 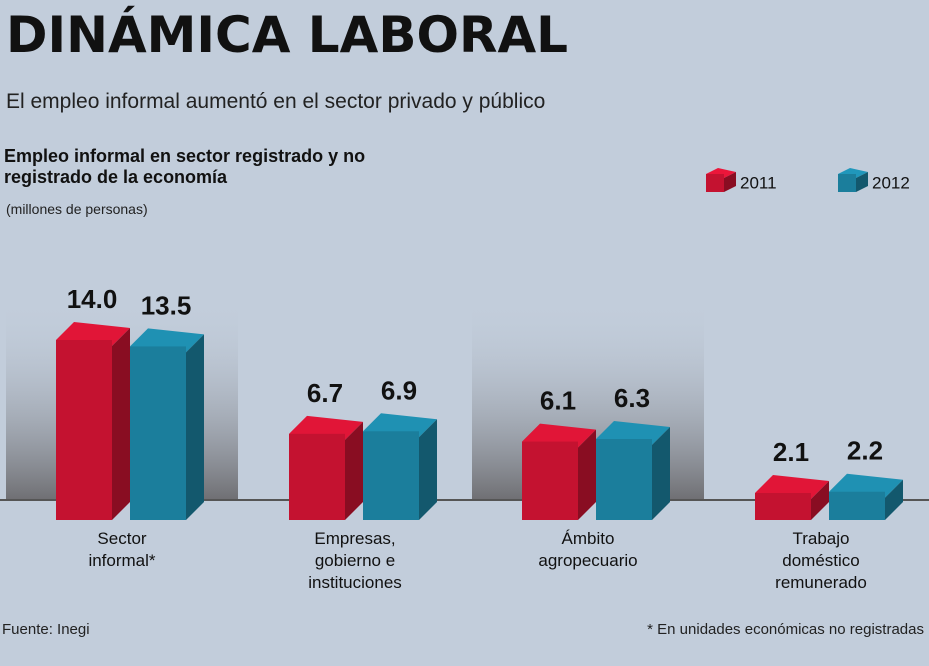 I want to click on category-label: Empresas, gobierno e instituciones, so click(x=355, y=560).